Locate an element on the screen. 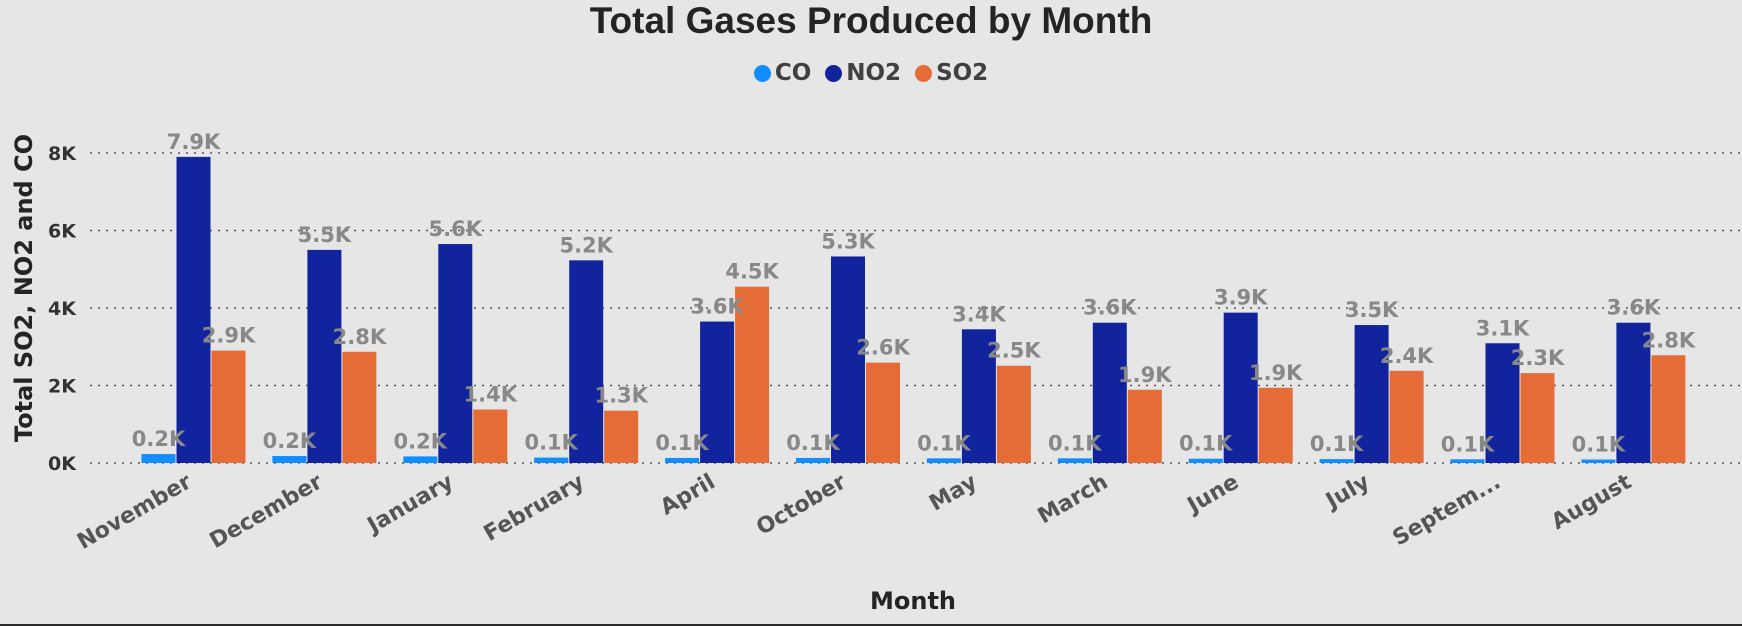 This screenshot has height=626, width=1742. x-category-label: October is located at coordinates (801, 504).